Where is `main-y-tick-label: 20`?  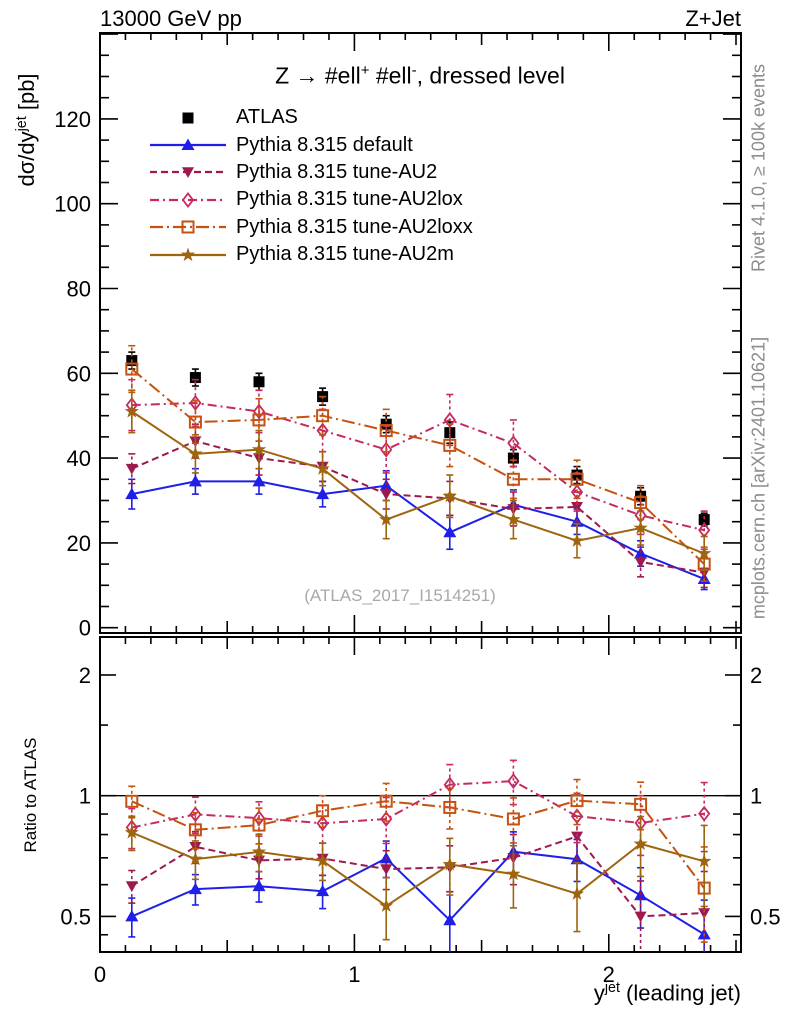
main-y-tick-label: 20 is located at coordinates (79, 543).